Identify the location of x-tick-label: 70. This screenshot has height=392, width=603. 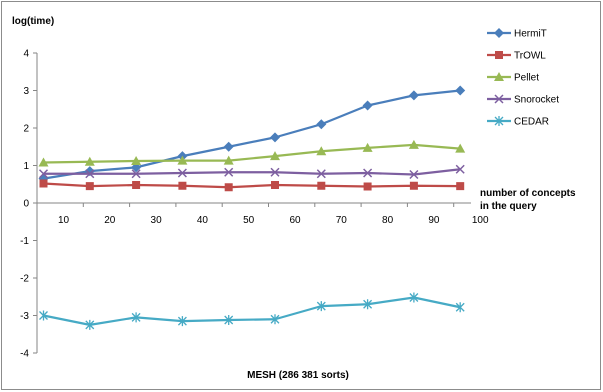
(342, 220).